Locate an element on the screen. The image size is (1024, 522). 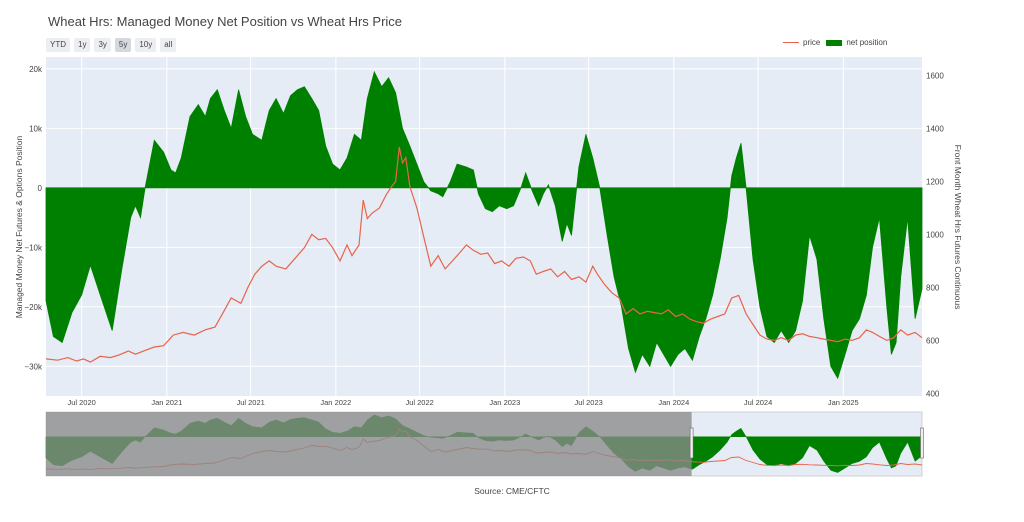
range-slider-left-handle is located at coordinates (691, 443).